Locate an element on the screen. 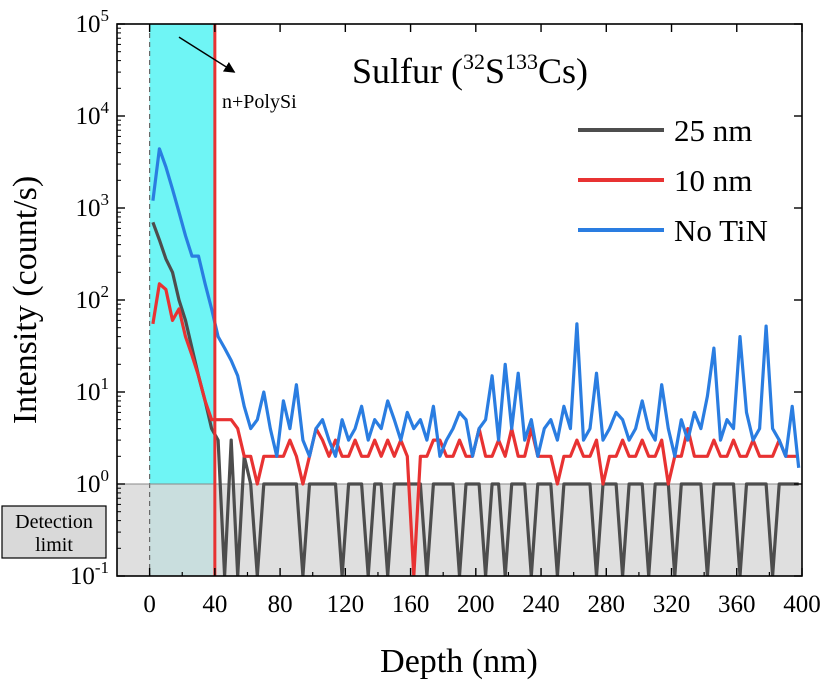 This screenshot has width=830, height=687. x-axis-title: Depth (nm) is located at coordinates (459, 661).